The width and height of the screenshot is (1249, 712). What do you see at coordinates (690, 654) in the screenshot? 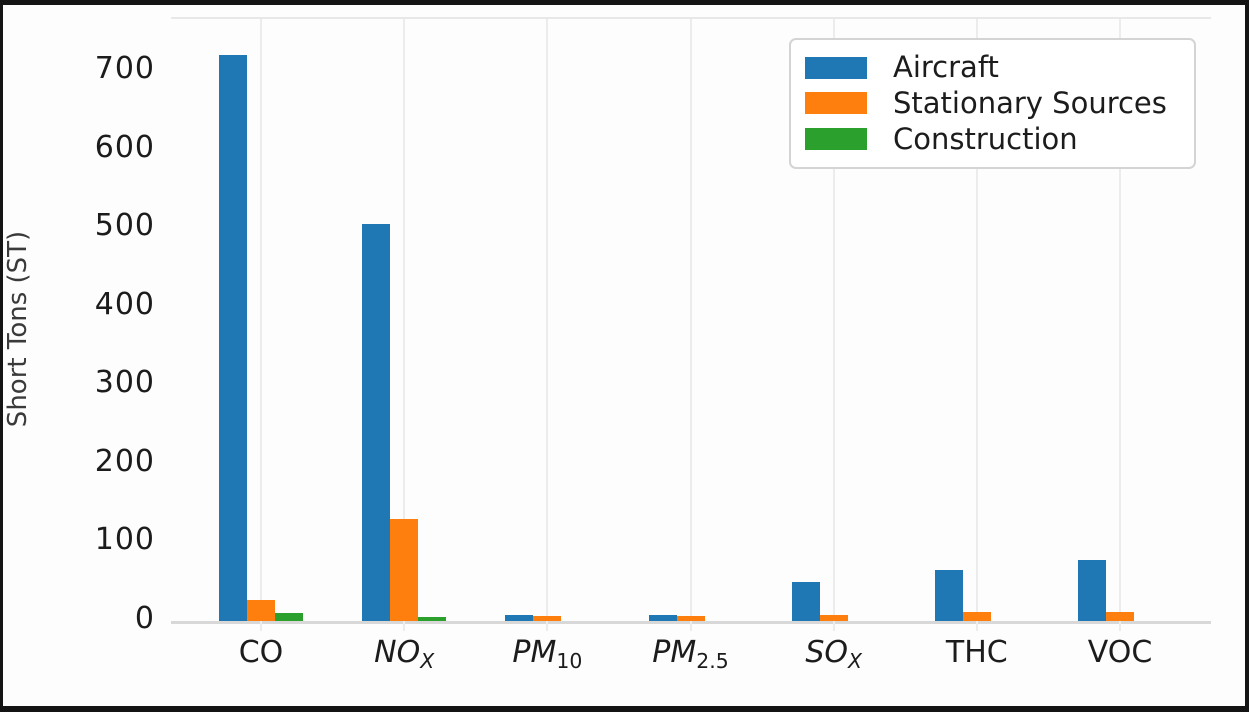
I see `x-tick-label-PM2.5: PM2.5` at bounding box center [690, 654].